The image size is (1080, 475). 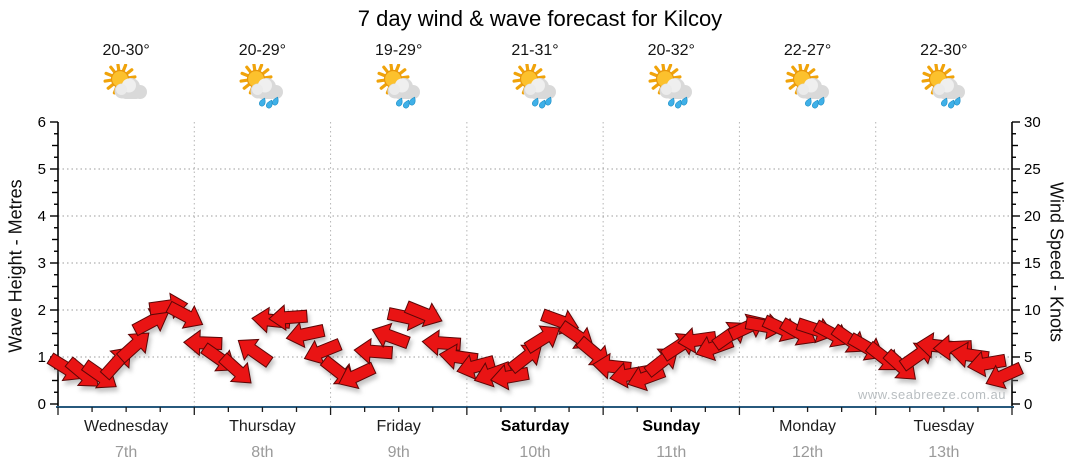 I want to click on left-tick-label: 4, so click(x=42, y=216).